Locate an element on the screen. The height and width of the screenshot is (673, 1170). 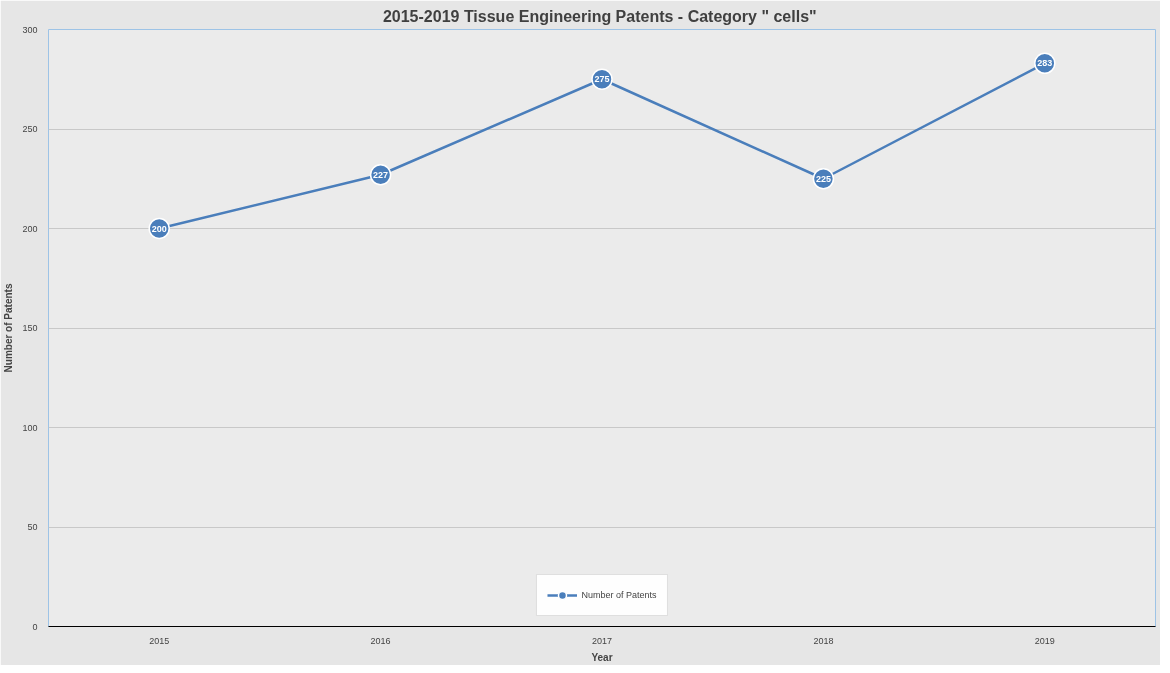
data-label: 275 is located at coordinates (602, 79).